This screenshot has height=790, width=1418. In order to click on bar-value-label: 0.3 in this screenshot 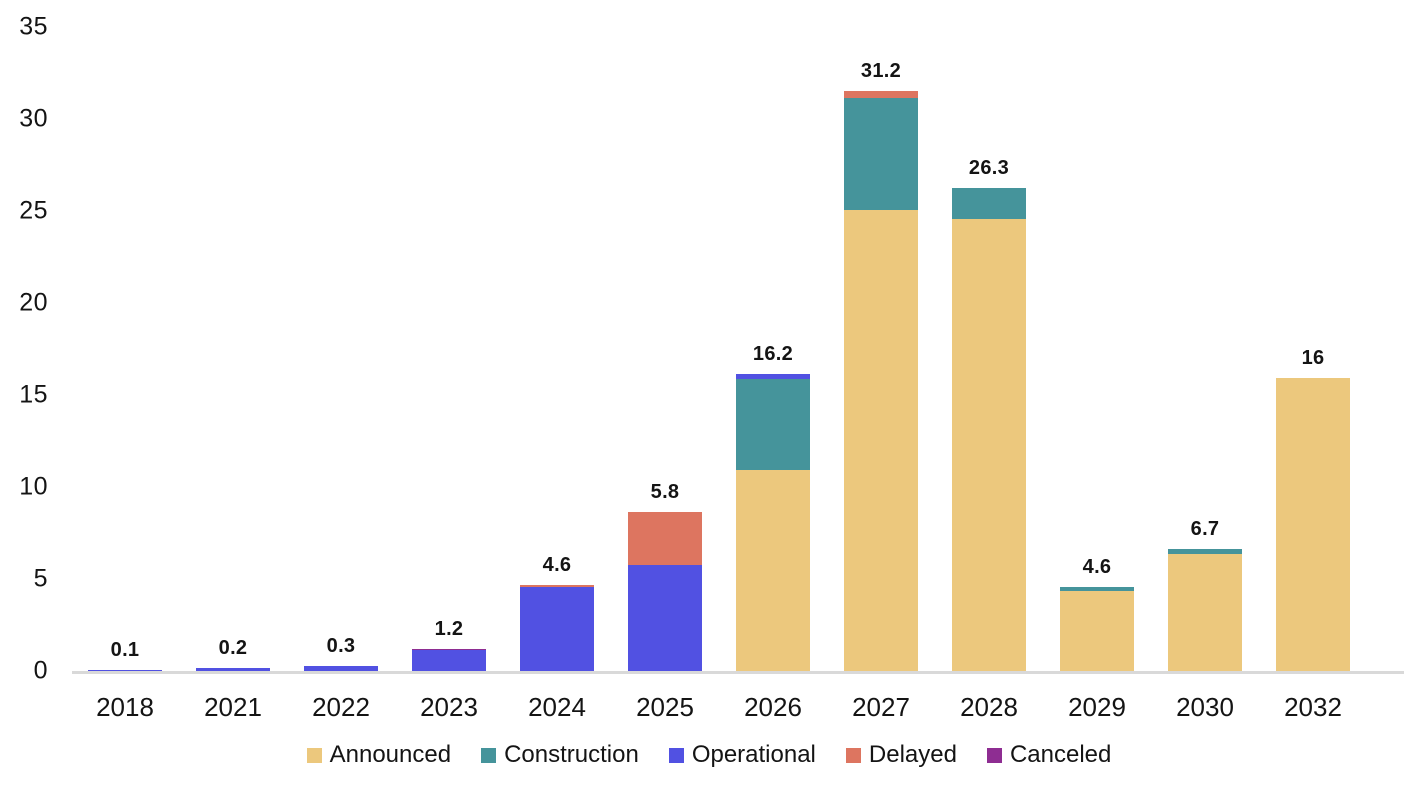, I will do `click(341, 646)`.